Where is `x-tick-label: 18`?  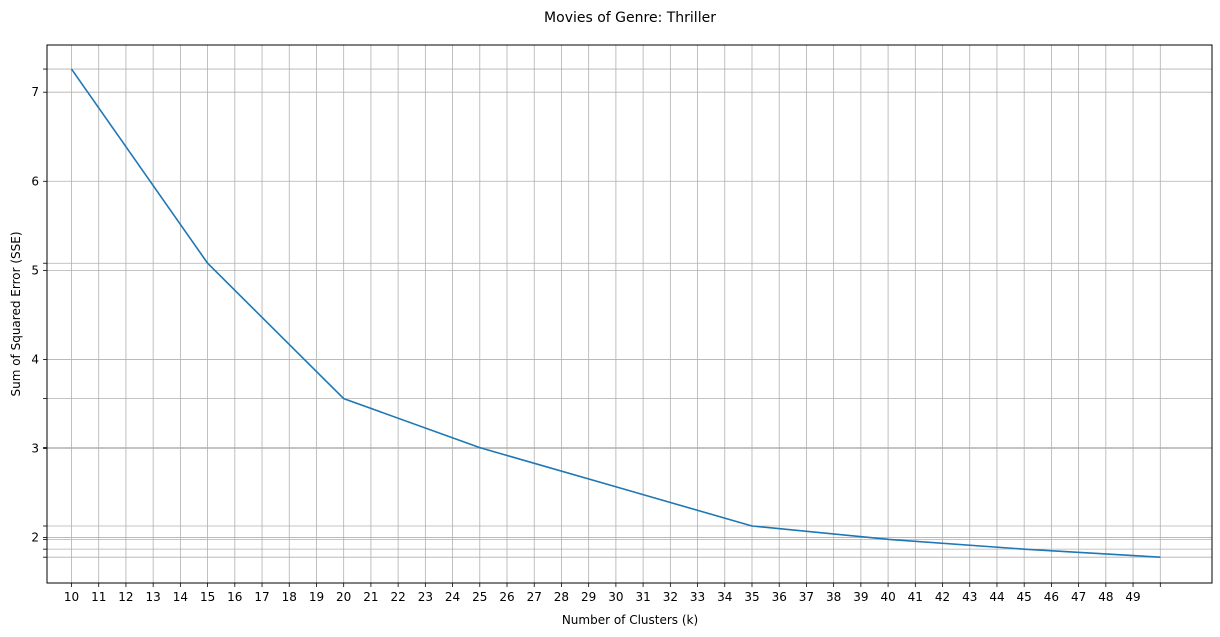 x-tick-label: 18 is located at coordinates (289, 597).